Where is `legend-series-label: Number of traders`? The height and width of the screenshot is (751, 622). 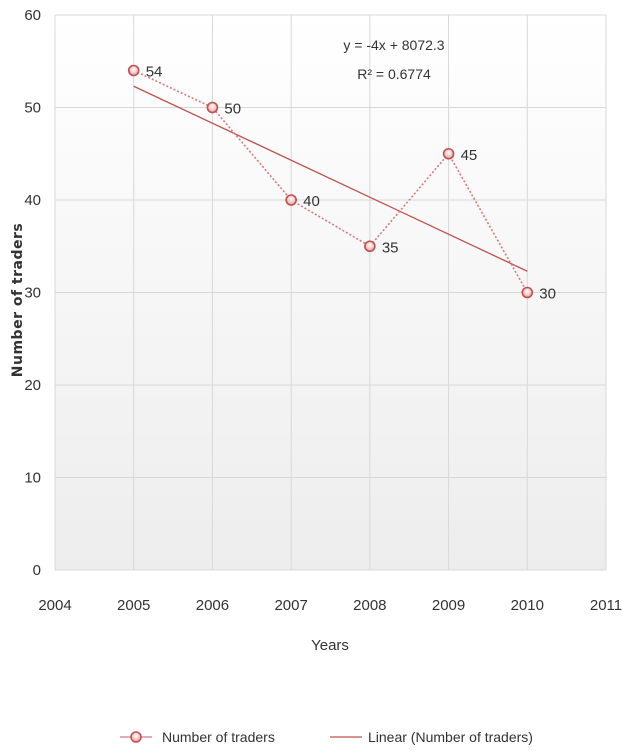
legend-series-label: Number of traders is located at coordinates (218, 737).